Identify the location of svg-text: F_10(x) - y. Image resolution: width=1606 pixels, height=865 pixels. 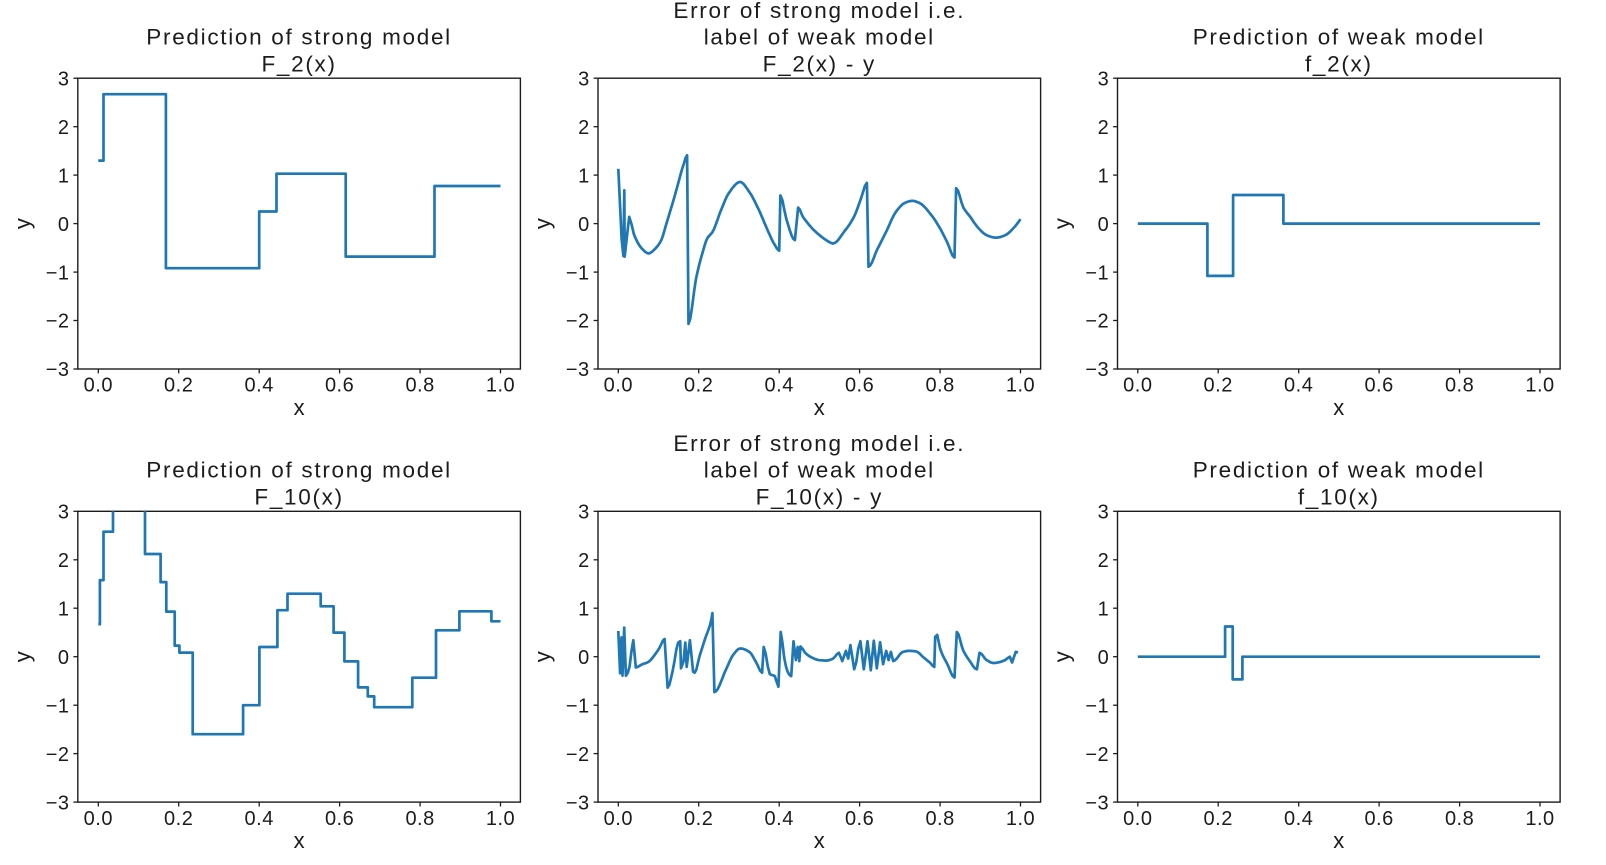
(819, 496).